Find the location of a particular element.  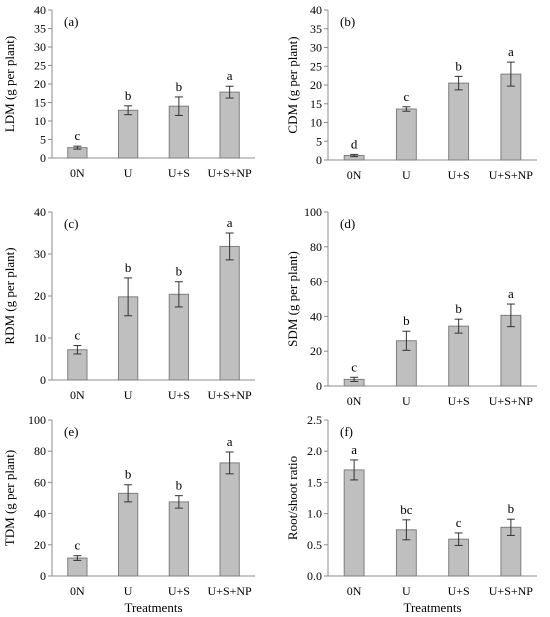

y-tick-label: 1.5 is located at coordinates (314, 482).